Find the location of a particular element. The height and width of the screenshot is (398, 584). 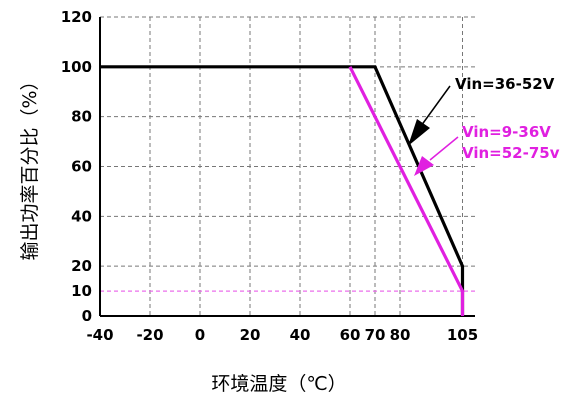

arrow-black-head is located at coordinates (419, 132).